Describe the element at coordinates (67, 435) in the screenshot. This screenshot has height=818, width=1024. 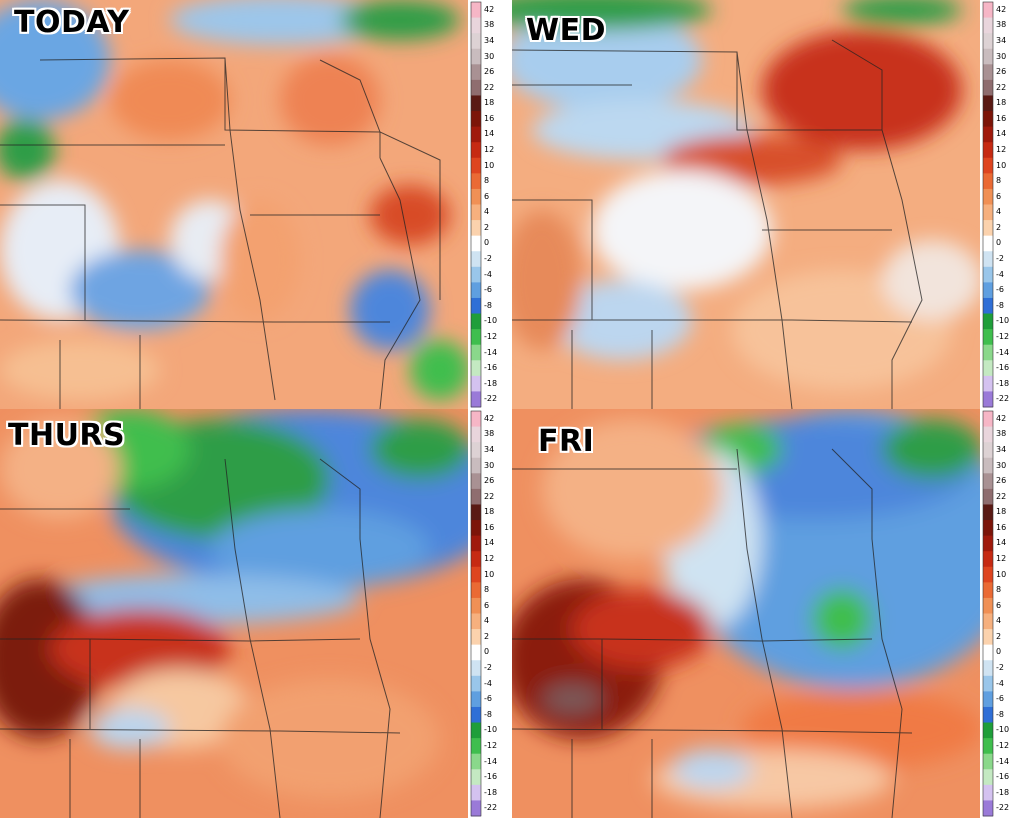
I see `panel-label-thurs: THURS` at that location.